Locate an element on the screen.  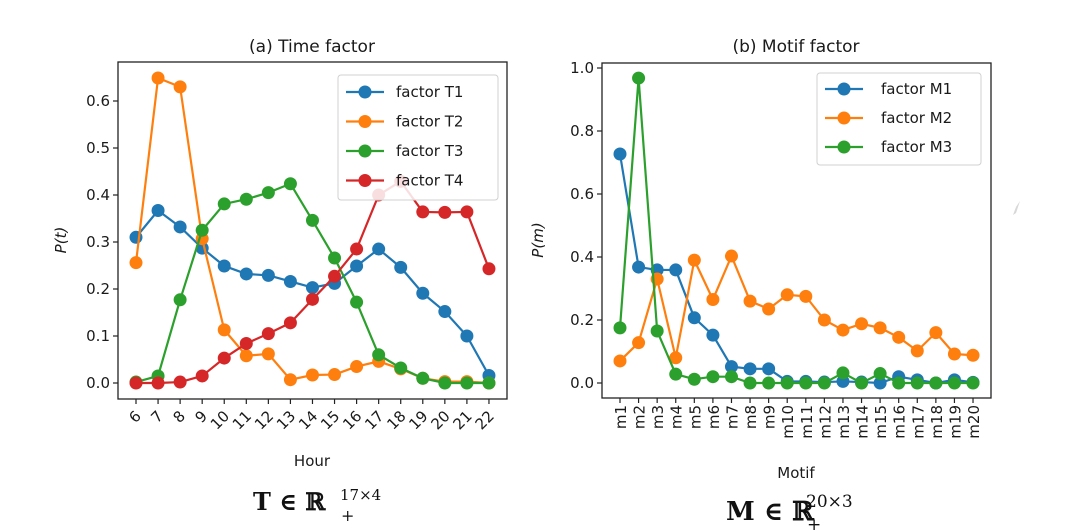
matrix-caption: M ∈ ℝ 20×3 + is located at coordinates (789, 511).